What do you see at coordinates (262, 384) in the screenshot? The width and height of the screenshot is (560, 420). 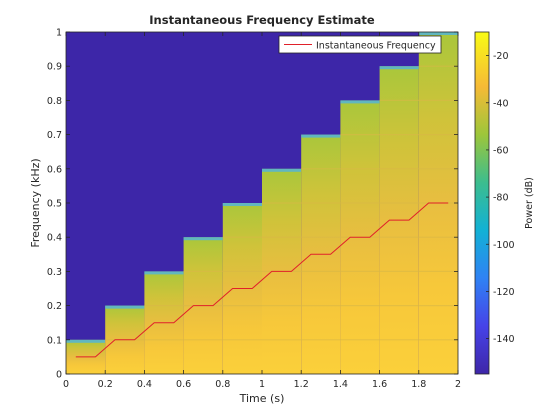 I see `x-tick-label: 1` at bounding box center [262, 384].